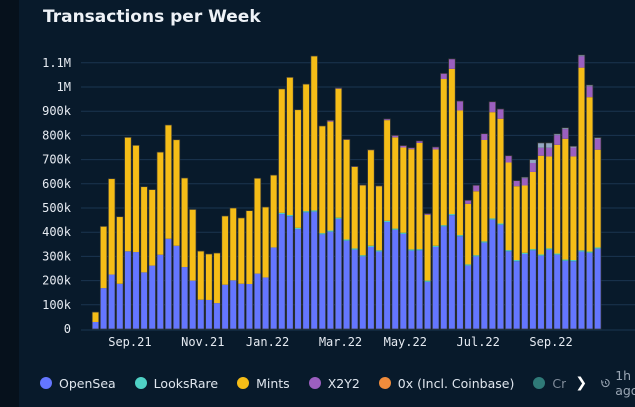  Describe the element at coordinates (67, 329) in the screenshot. I see `y-tick-label: 0` at that location.